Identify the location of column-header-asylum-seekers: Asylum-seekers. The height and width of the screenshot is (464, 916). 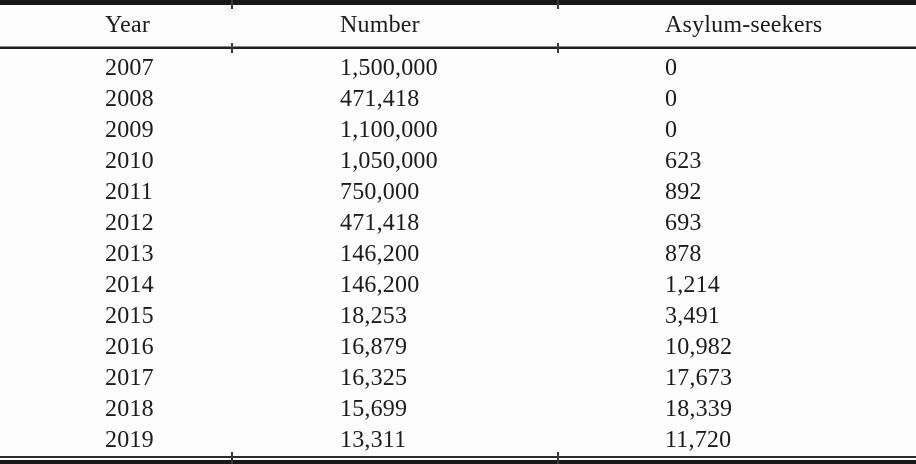
(744, 25).